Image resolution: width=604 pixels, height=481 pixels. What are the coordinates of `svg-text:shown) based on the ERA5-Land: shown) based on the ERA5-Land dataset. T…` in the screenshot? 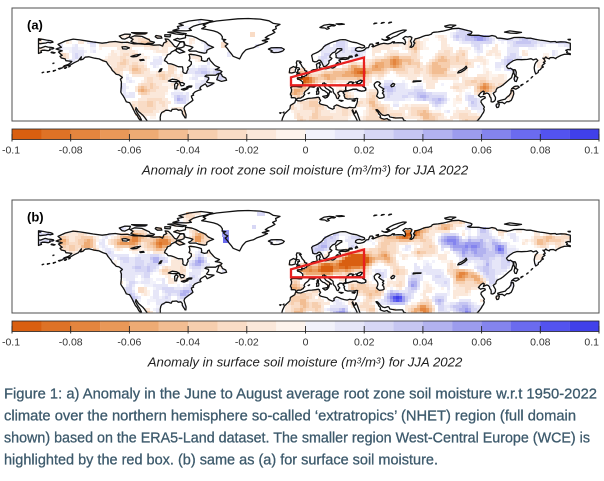 It's located at (297, 438).